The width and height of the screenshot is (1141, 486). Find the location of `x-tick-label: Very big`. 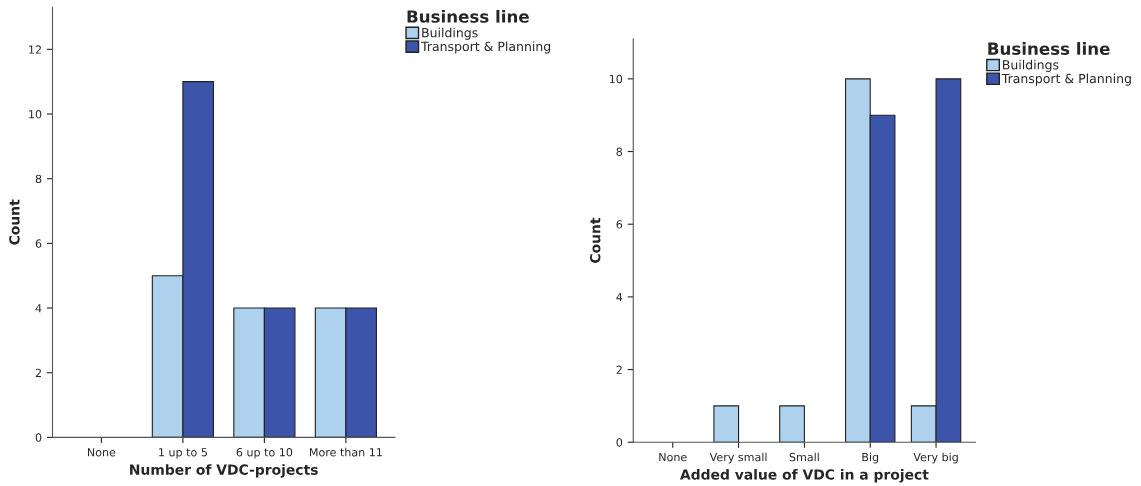

x-tick-label: Very big is located at coordinates (935, 458).